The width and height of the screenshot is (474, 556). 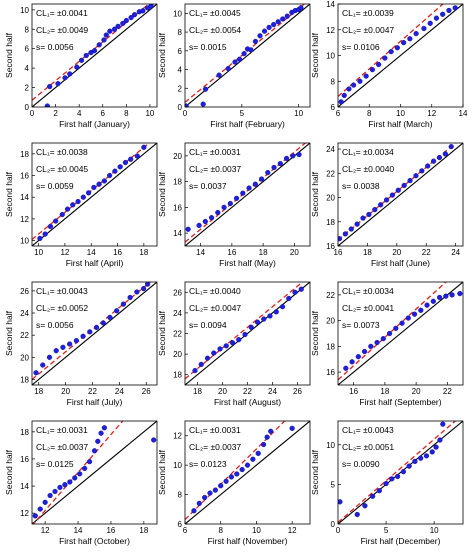 I want to click on y-tick-label: 14, so click(x=24, y=486).